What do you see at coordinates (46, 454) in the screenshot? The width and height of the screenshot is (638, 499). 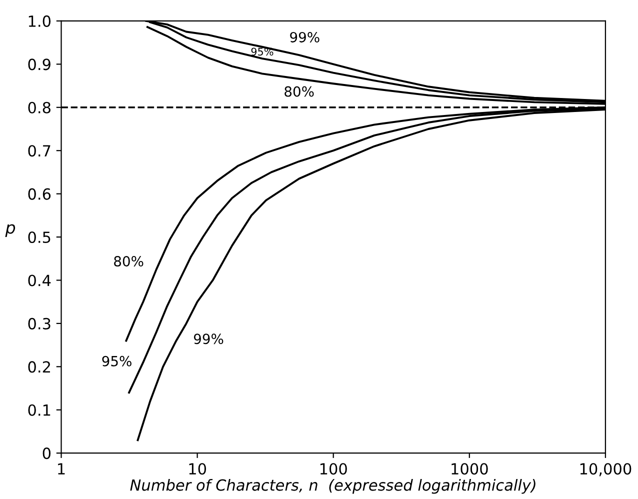 I see `y-tick-label: 0` at bounding box center [46, 454].